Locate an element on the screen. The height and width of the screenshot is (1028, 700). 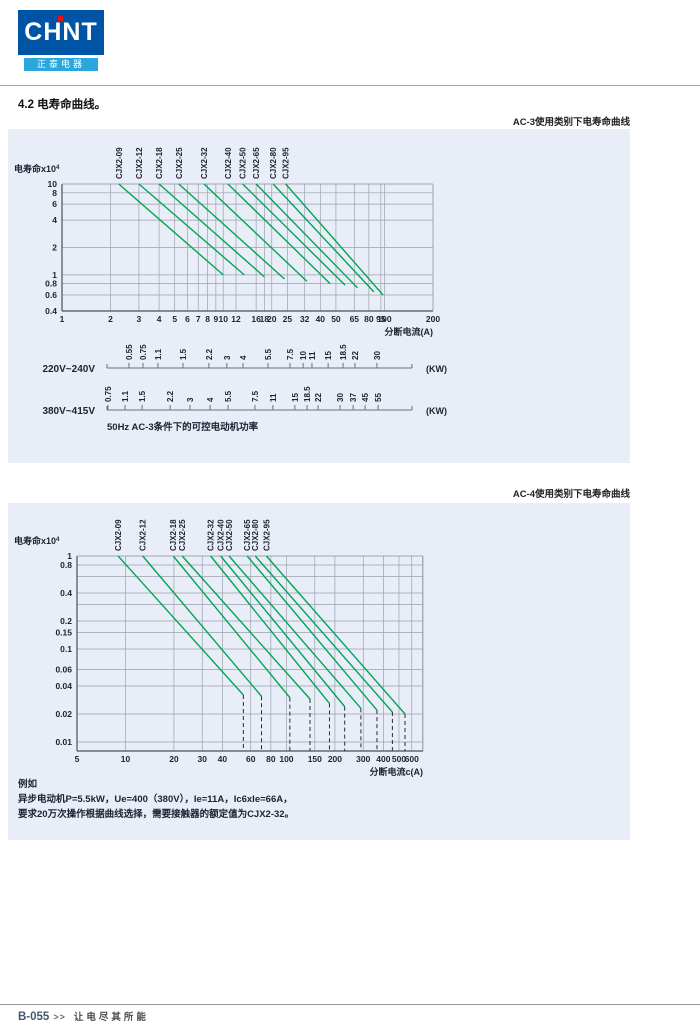
x-axis-title: 分断电流c(A) is located at coordinates (397, 771).